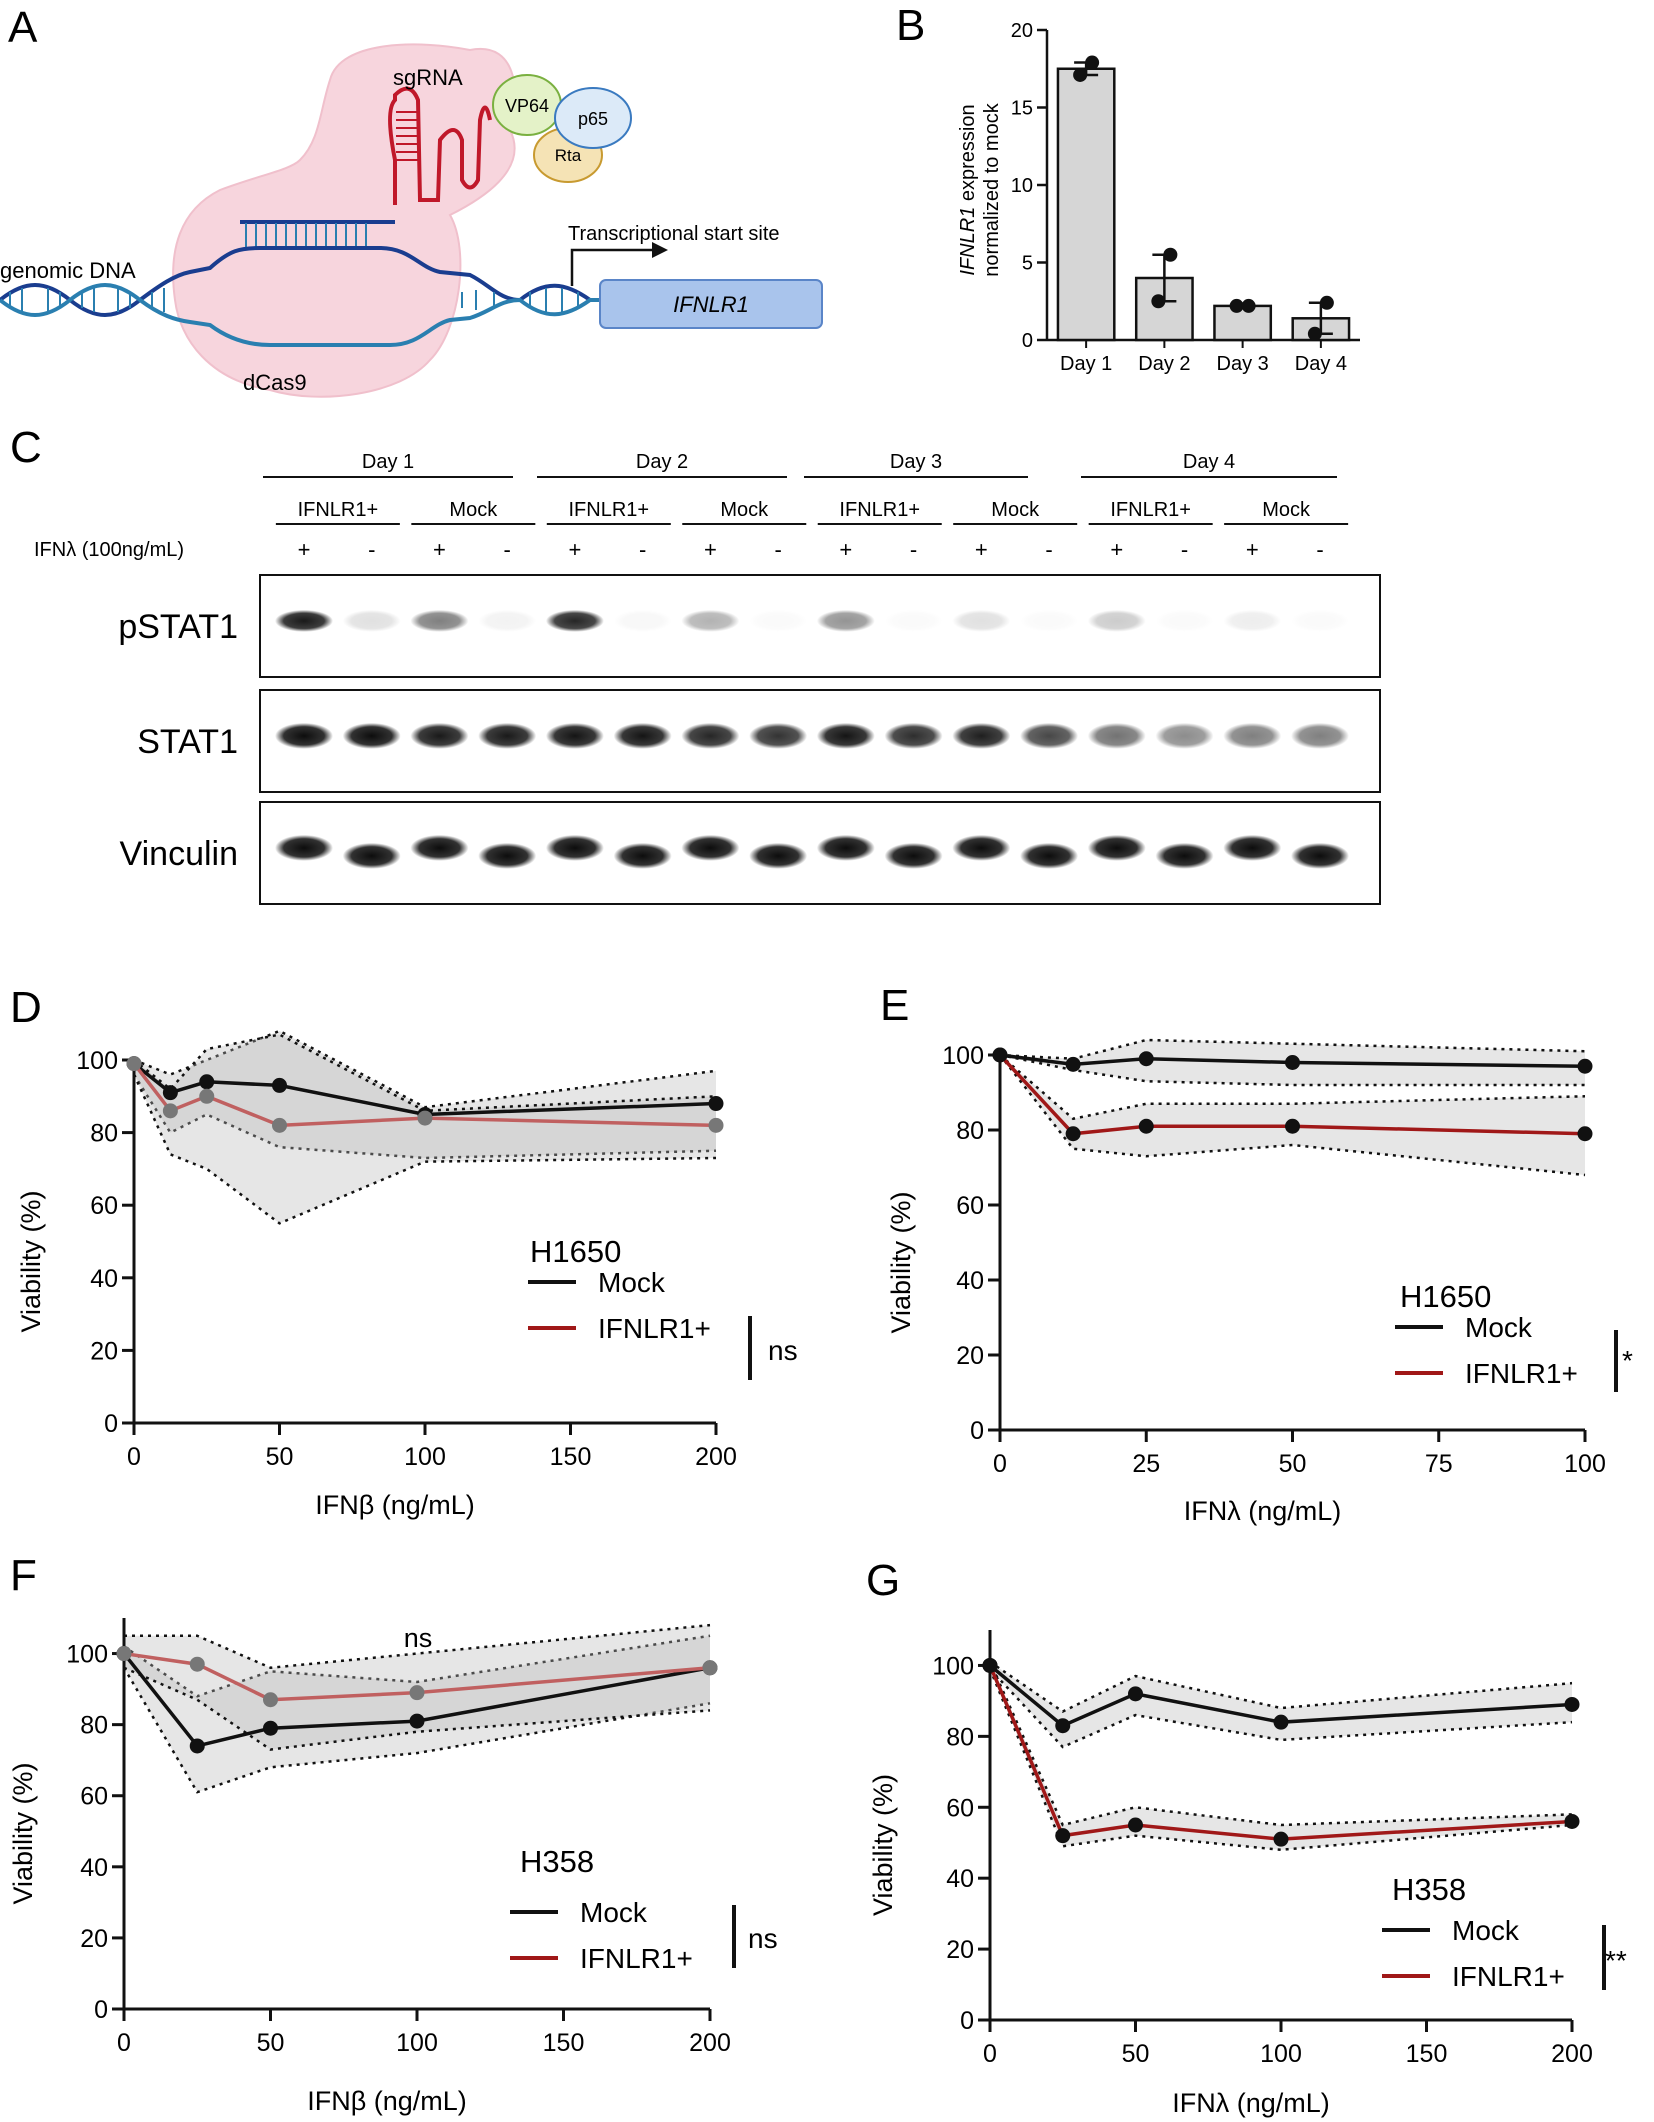 This screenshot has height=2122, width=1654. What do you see at coordinates (611, 267) in the screenshot?
I see `tss-arrow-stem` at bounding box center [611, 267].